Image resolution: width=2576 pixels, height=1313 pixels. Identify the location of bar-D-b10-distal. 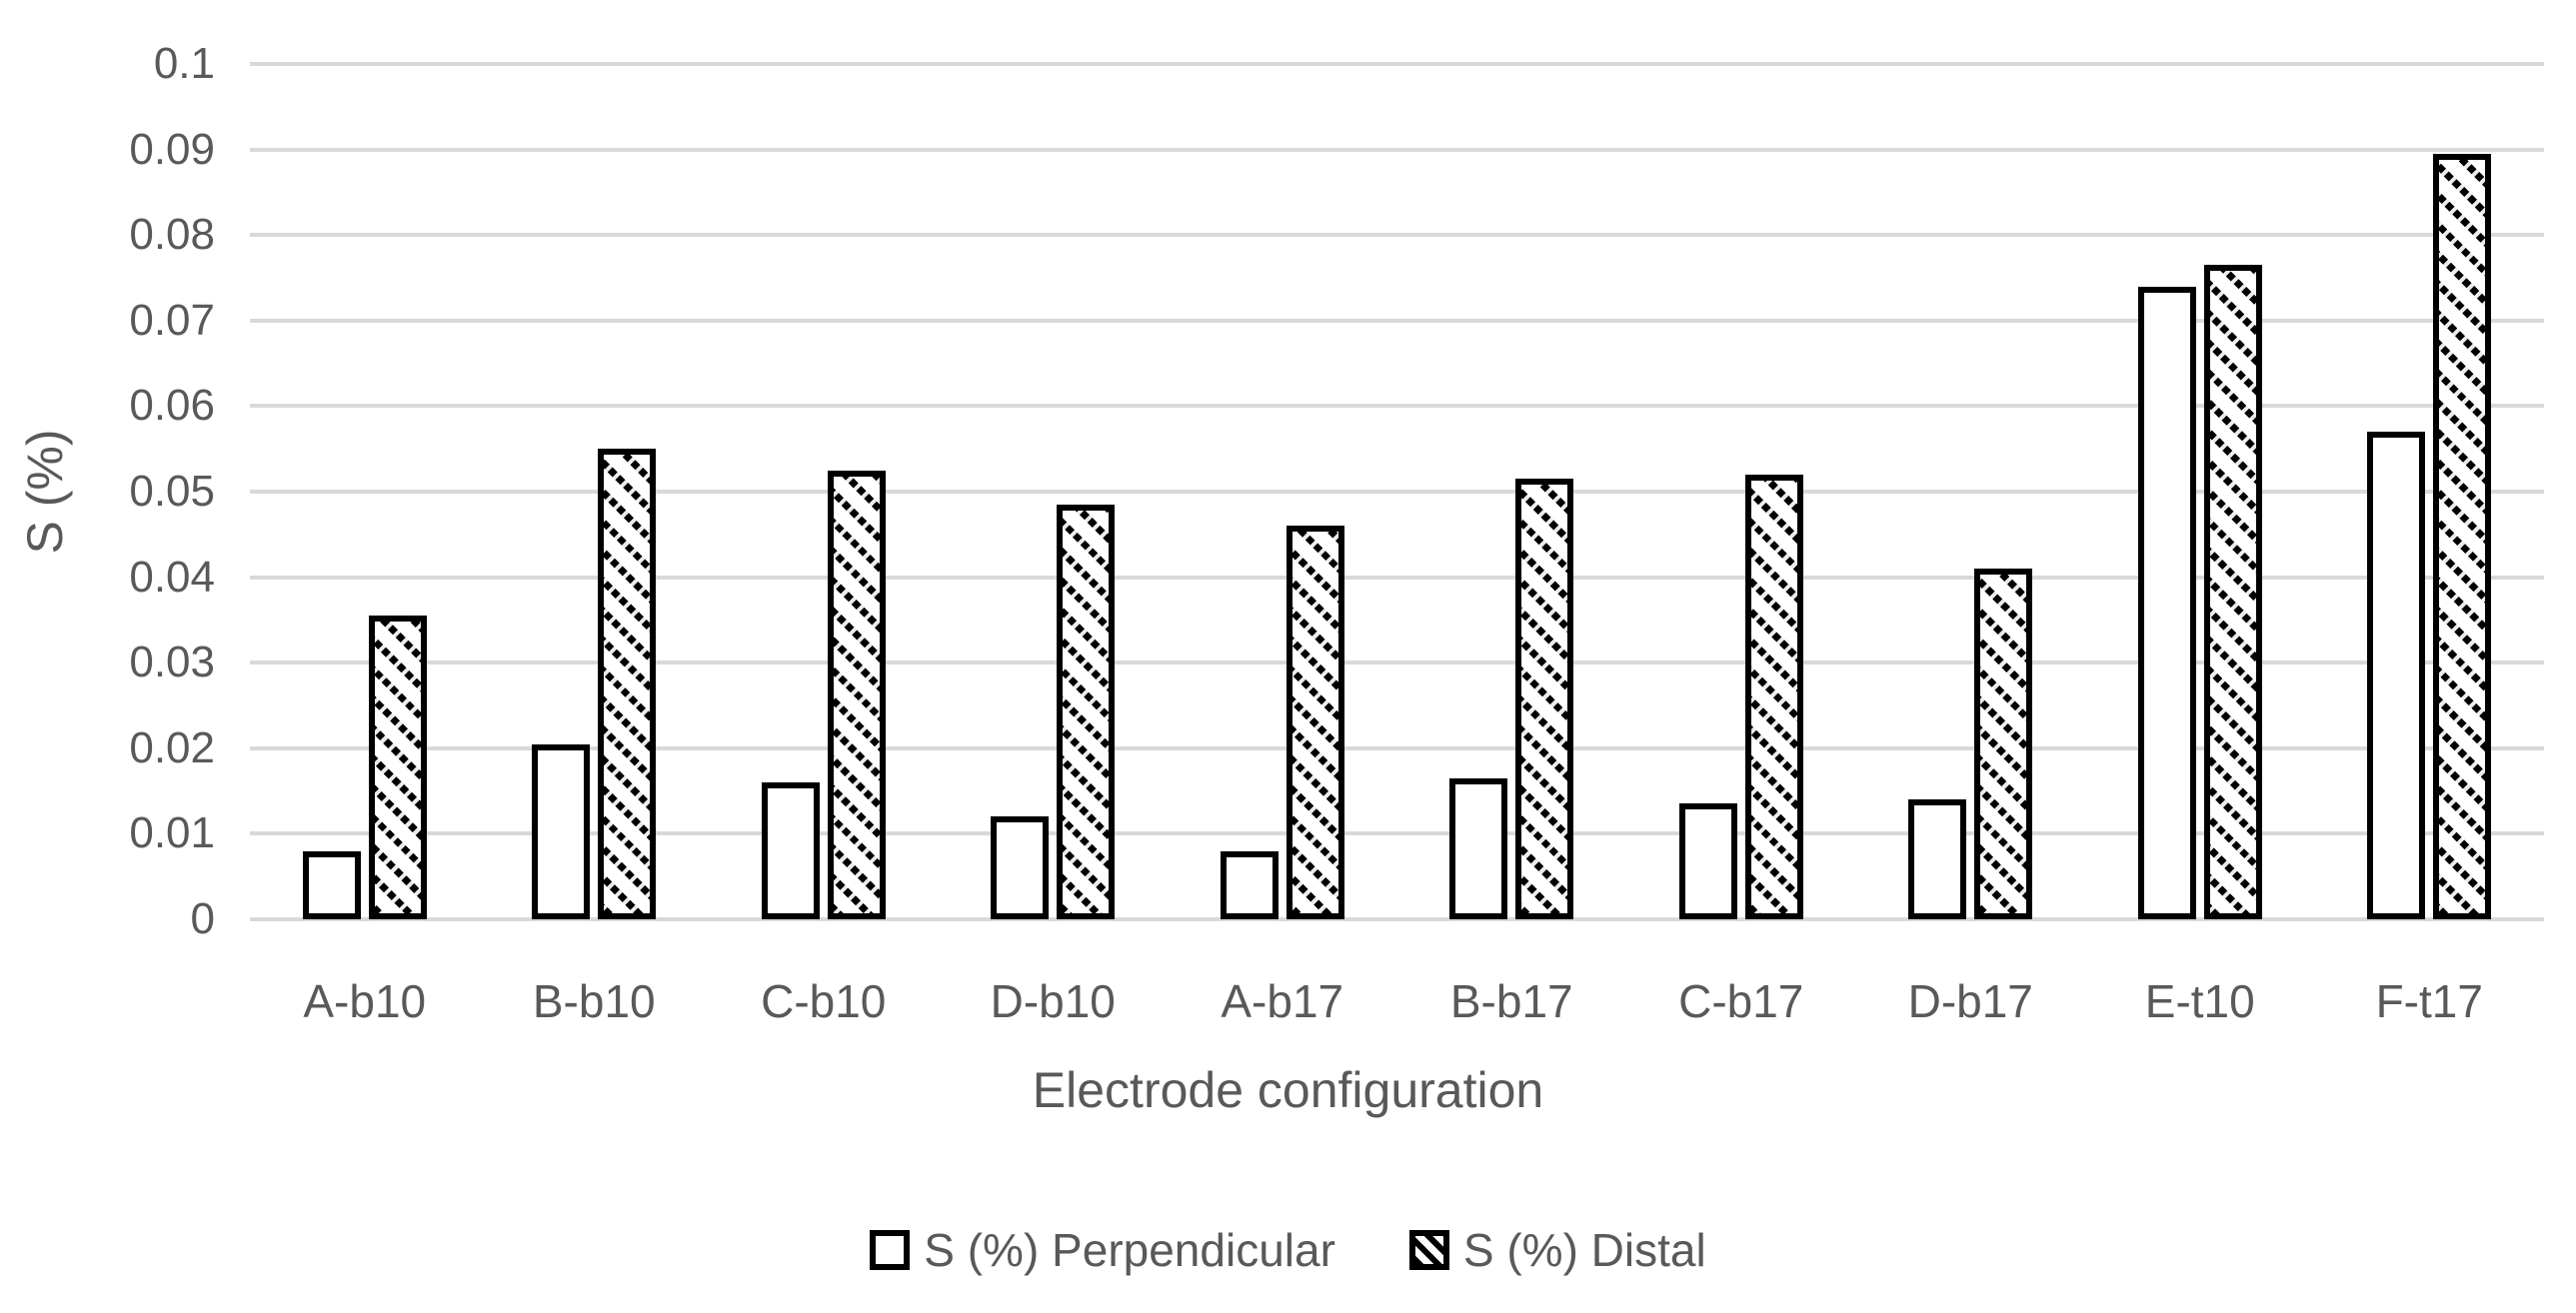
(1086, 712).